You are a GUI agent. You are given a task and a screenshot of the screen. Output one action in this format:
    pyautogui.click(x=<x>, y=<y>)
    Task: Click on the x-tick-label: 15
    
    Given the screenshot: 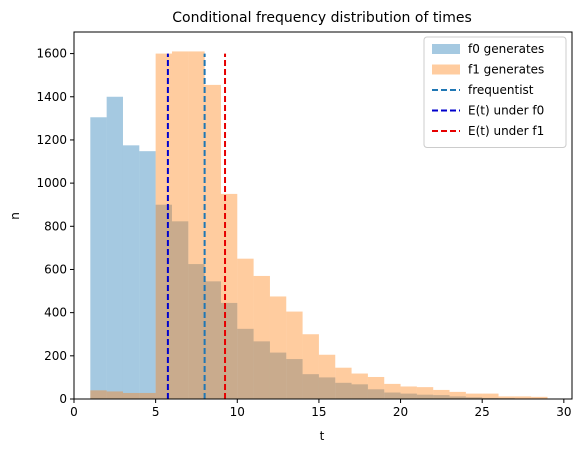 What is the action you would take?
    pyautogui.click(x=318, y=412)
    